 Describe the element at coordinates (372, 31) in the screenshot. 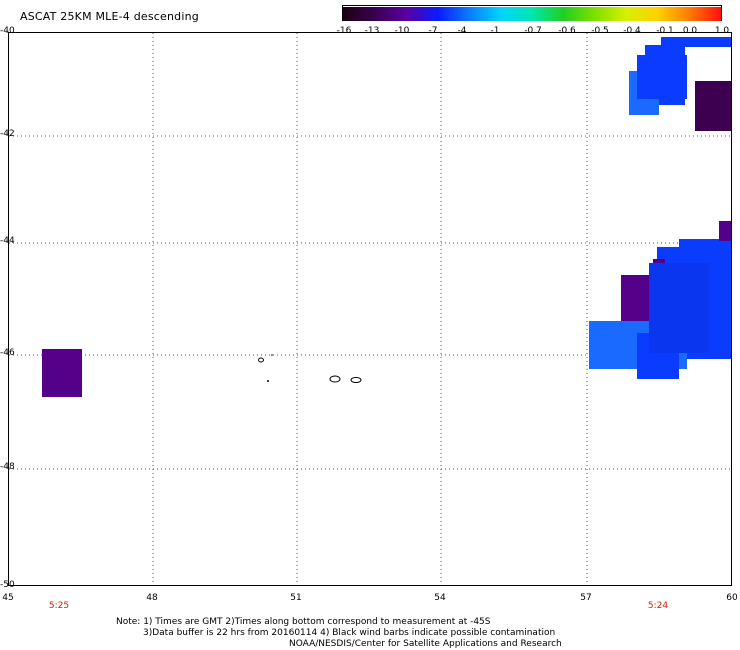

I see `color-scale-label: -13` at that location.